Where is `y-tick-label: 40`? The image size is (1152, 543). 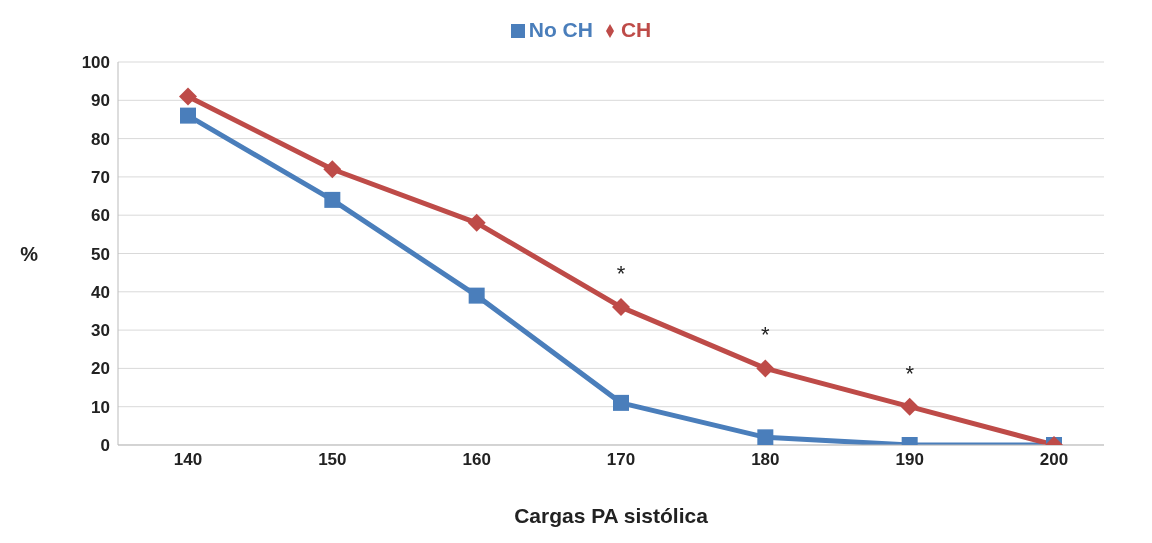
y-tick-label: 40 is located at coordinates (100, 292).